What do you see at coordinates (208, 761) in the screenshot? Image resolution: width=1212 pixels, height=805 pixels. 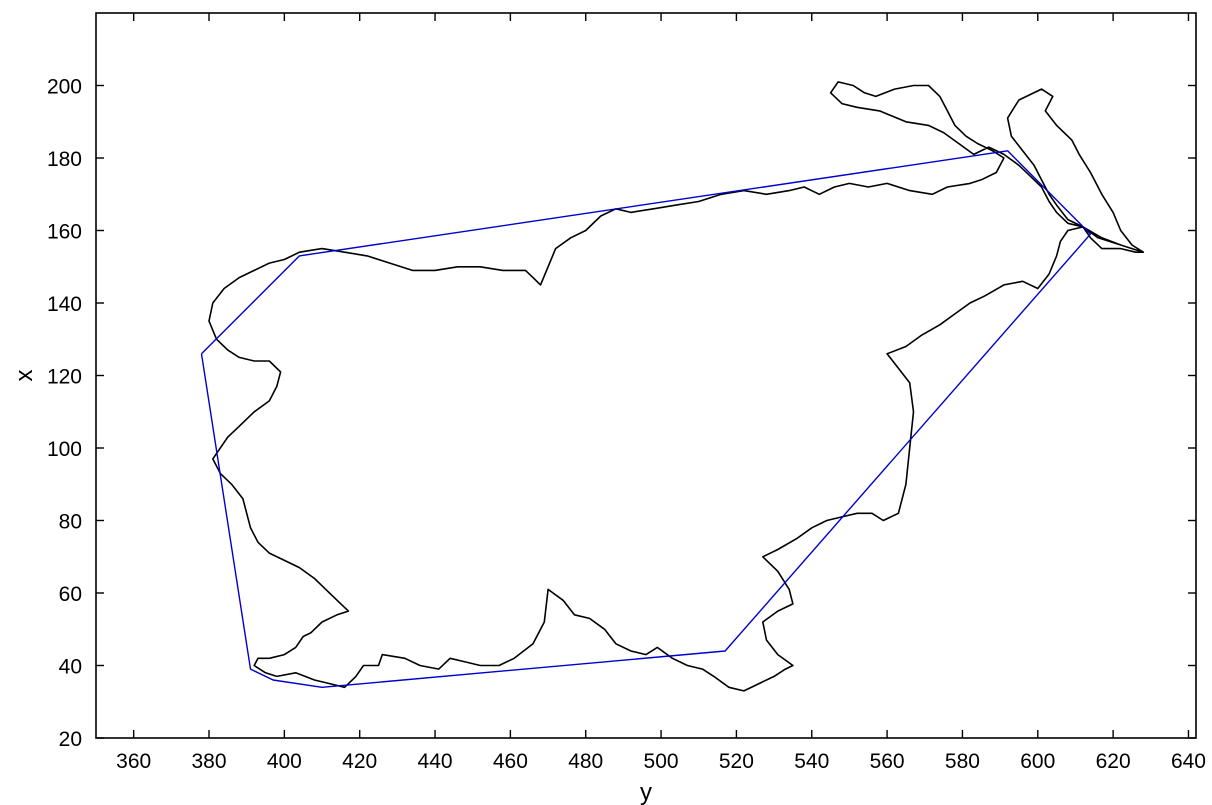 I see `x-tick-label: 380` at bounding box center [208, 761].